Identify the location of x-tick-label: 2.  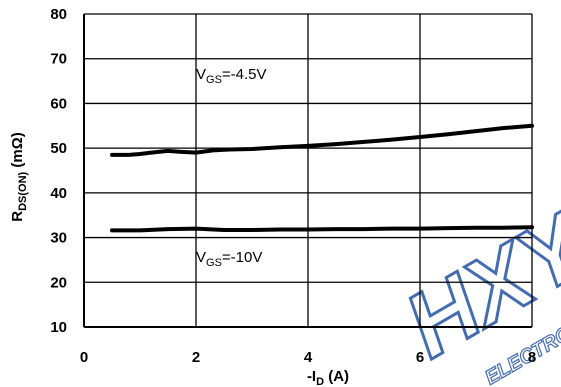
(196, 357).